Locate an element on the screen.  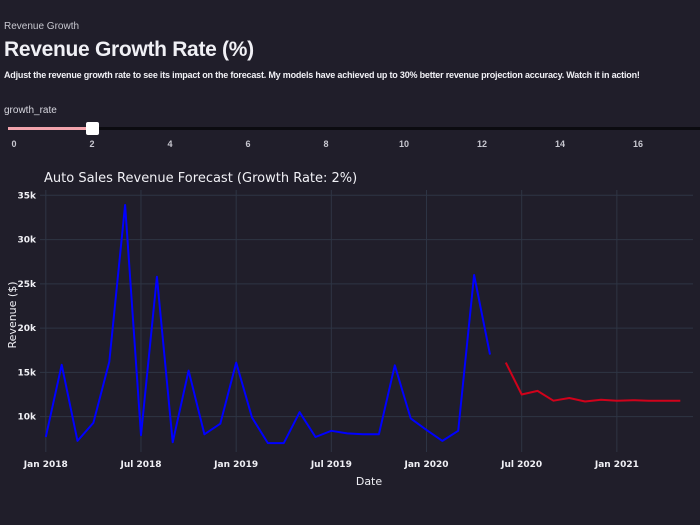
x-tick-label: Jan 2019 is located at coordinates (235, 465).